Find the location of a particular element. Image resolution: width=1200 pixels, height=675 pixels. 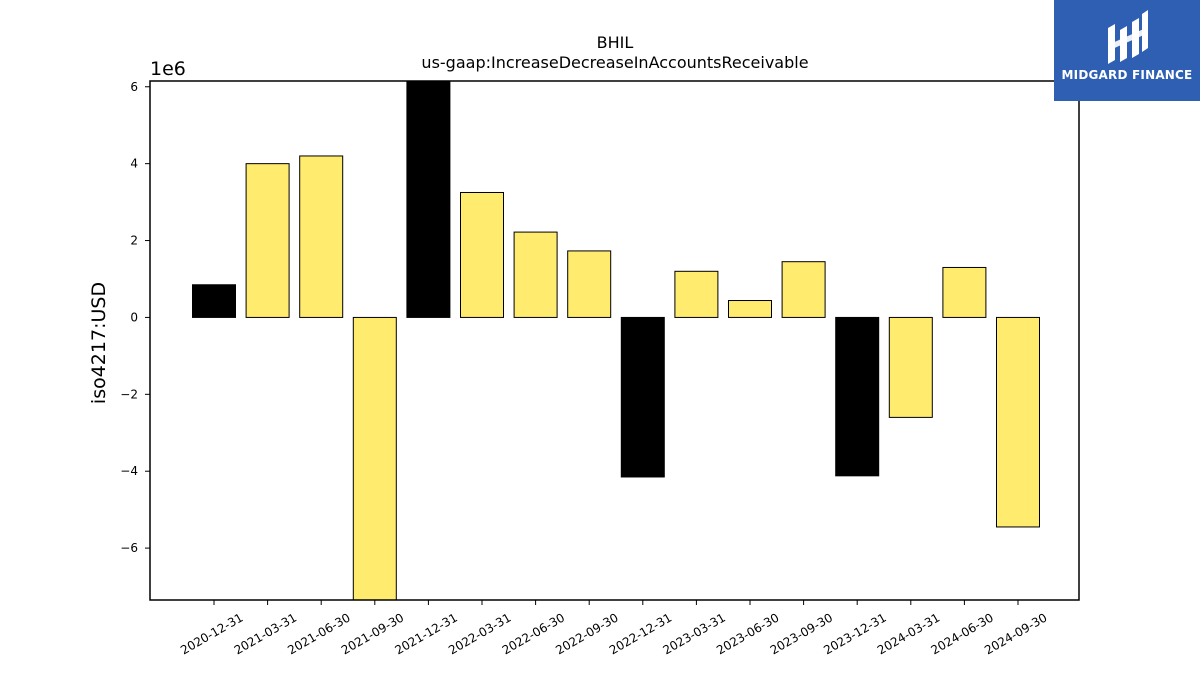

y-axis-ticks: 6 4 2 0 −2 −4 −6 is located at coordinates (135, 317).